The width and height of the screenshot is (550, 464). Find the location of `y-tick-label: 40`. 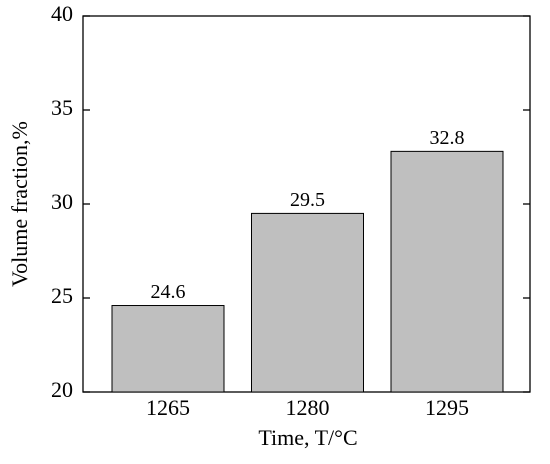

y-tick-label: 40 is located at coordinates (62, 13).